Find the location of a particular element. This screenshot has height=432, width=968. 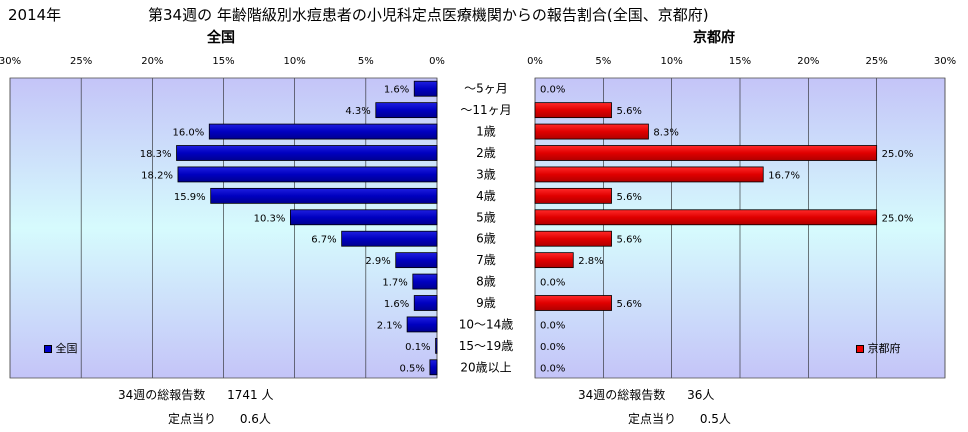

right-panel-title: 京都府 is located at coordinates (714, 38).